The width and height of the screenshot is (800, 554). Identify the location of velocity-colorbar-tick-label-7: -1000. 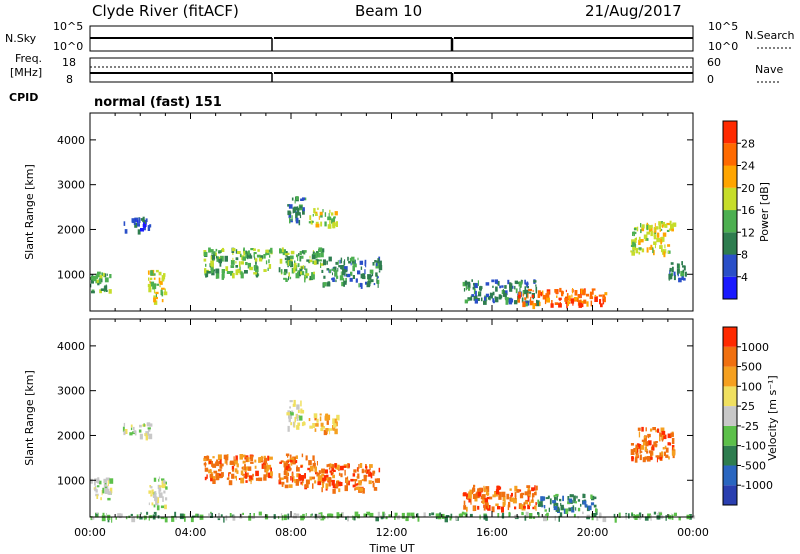
(757, 485).